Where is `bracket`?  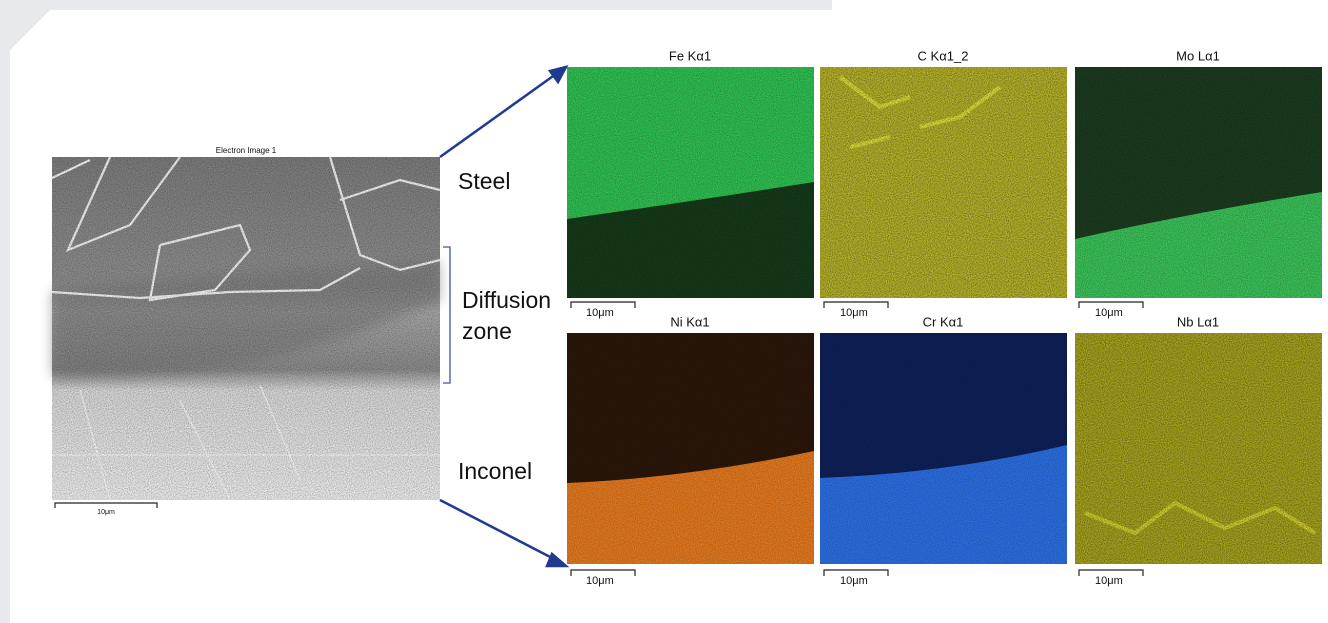 bracket is located at coordinates (447, 315).